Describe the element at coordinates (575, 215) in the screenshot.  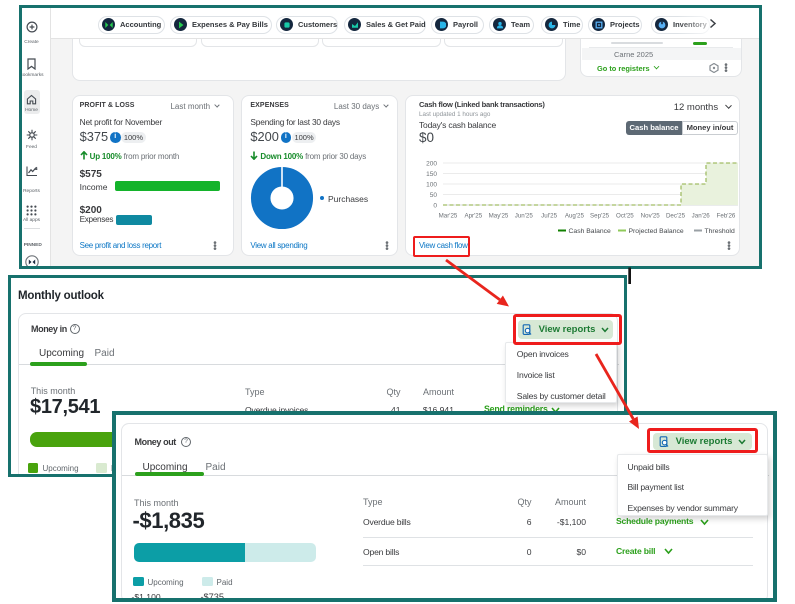
I see `svg-text: Aug'25` at that location.